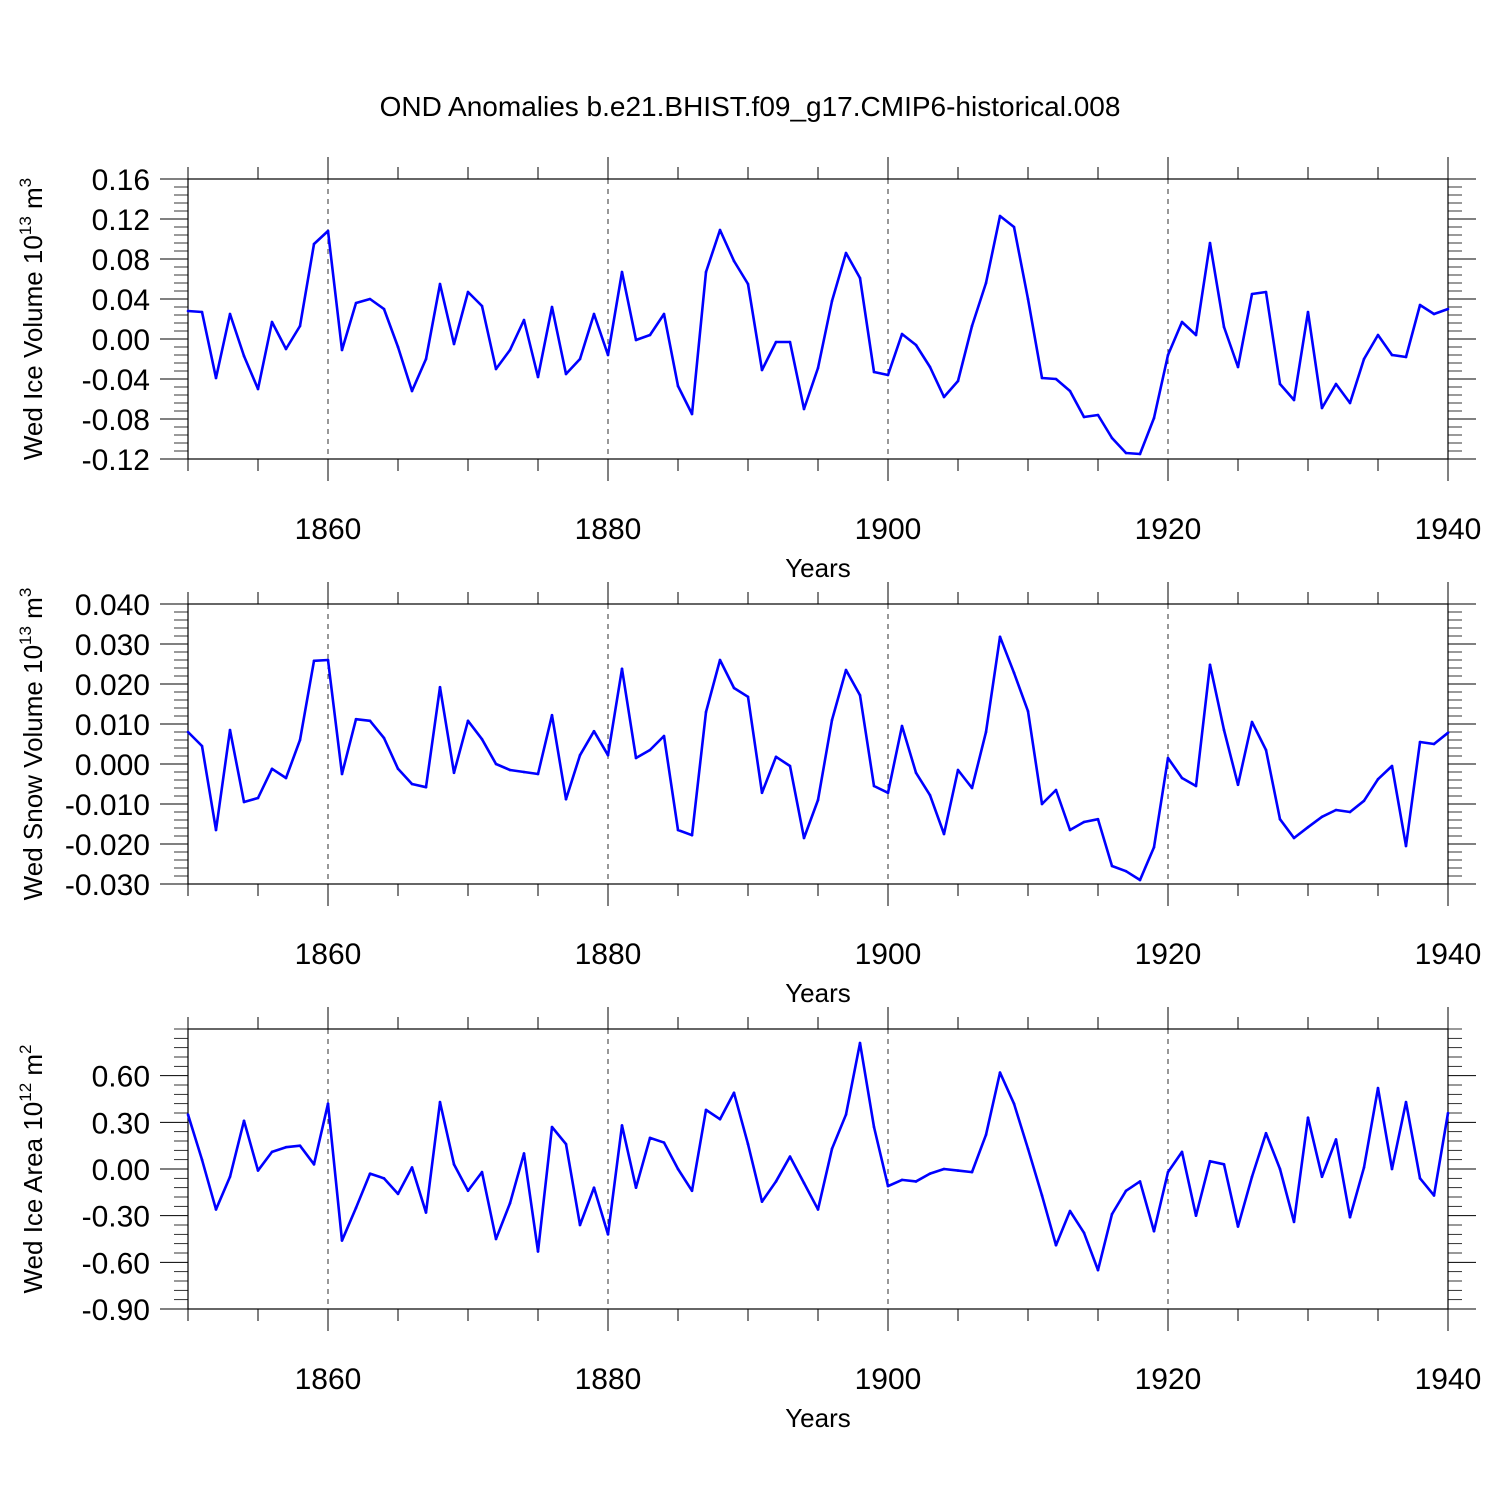 The image size is (1500, 1500). Describe the element at coordinates (121, 1123) in the screenshot. I see `y-tick-label: 0.30` at that location.